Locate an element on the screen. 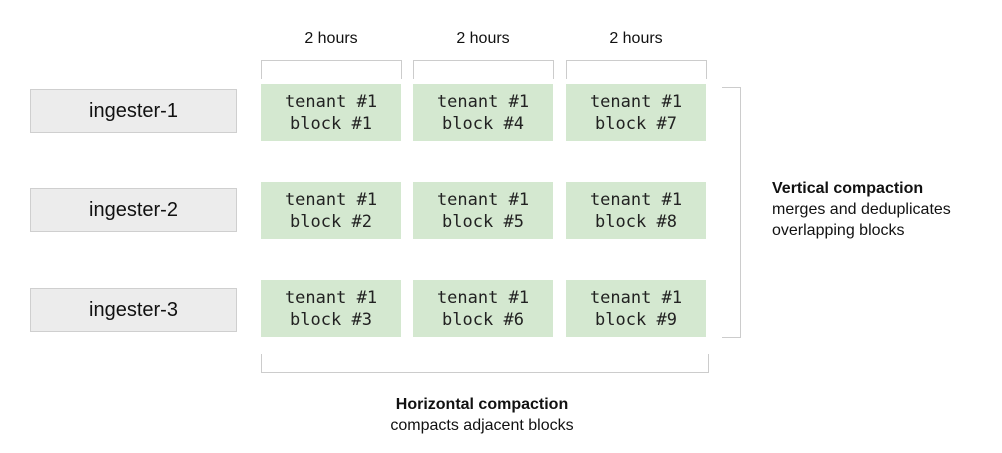 This screenshot has width=1002, height=453. block-block-label: block #4 is located at coordinates (483, 123).